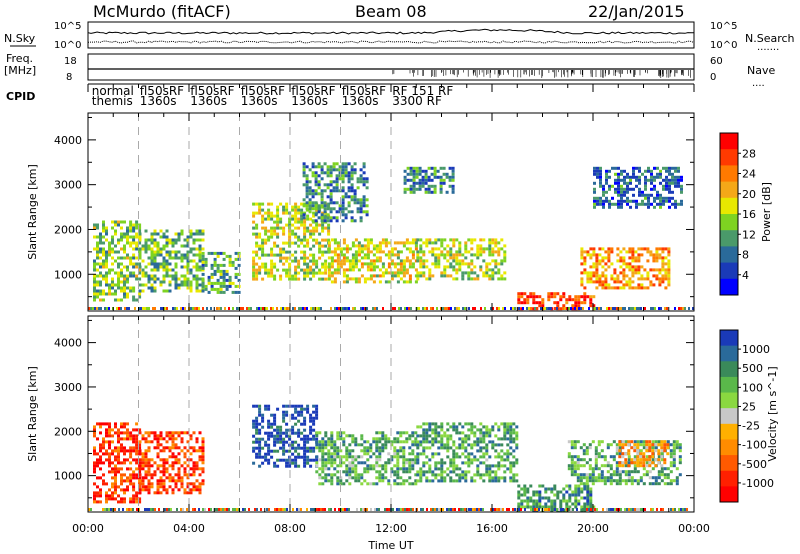 The height and width of the screenshot is (554, 800). Describe the element at coordinates (723, 45) in the screenshot. I see `nsearch-tick-bottom: 10^0` at that location.